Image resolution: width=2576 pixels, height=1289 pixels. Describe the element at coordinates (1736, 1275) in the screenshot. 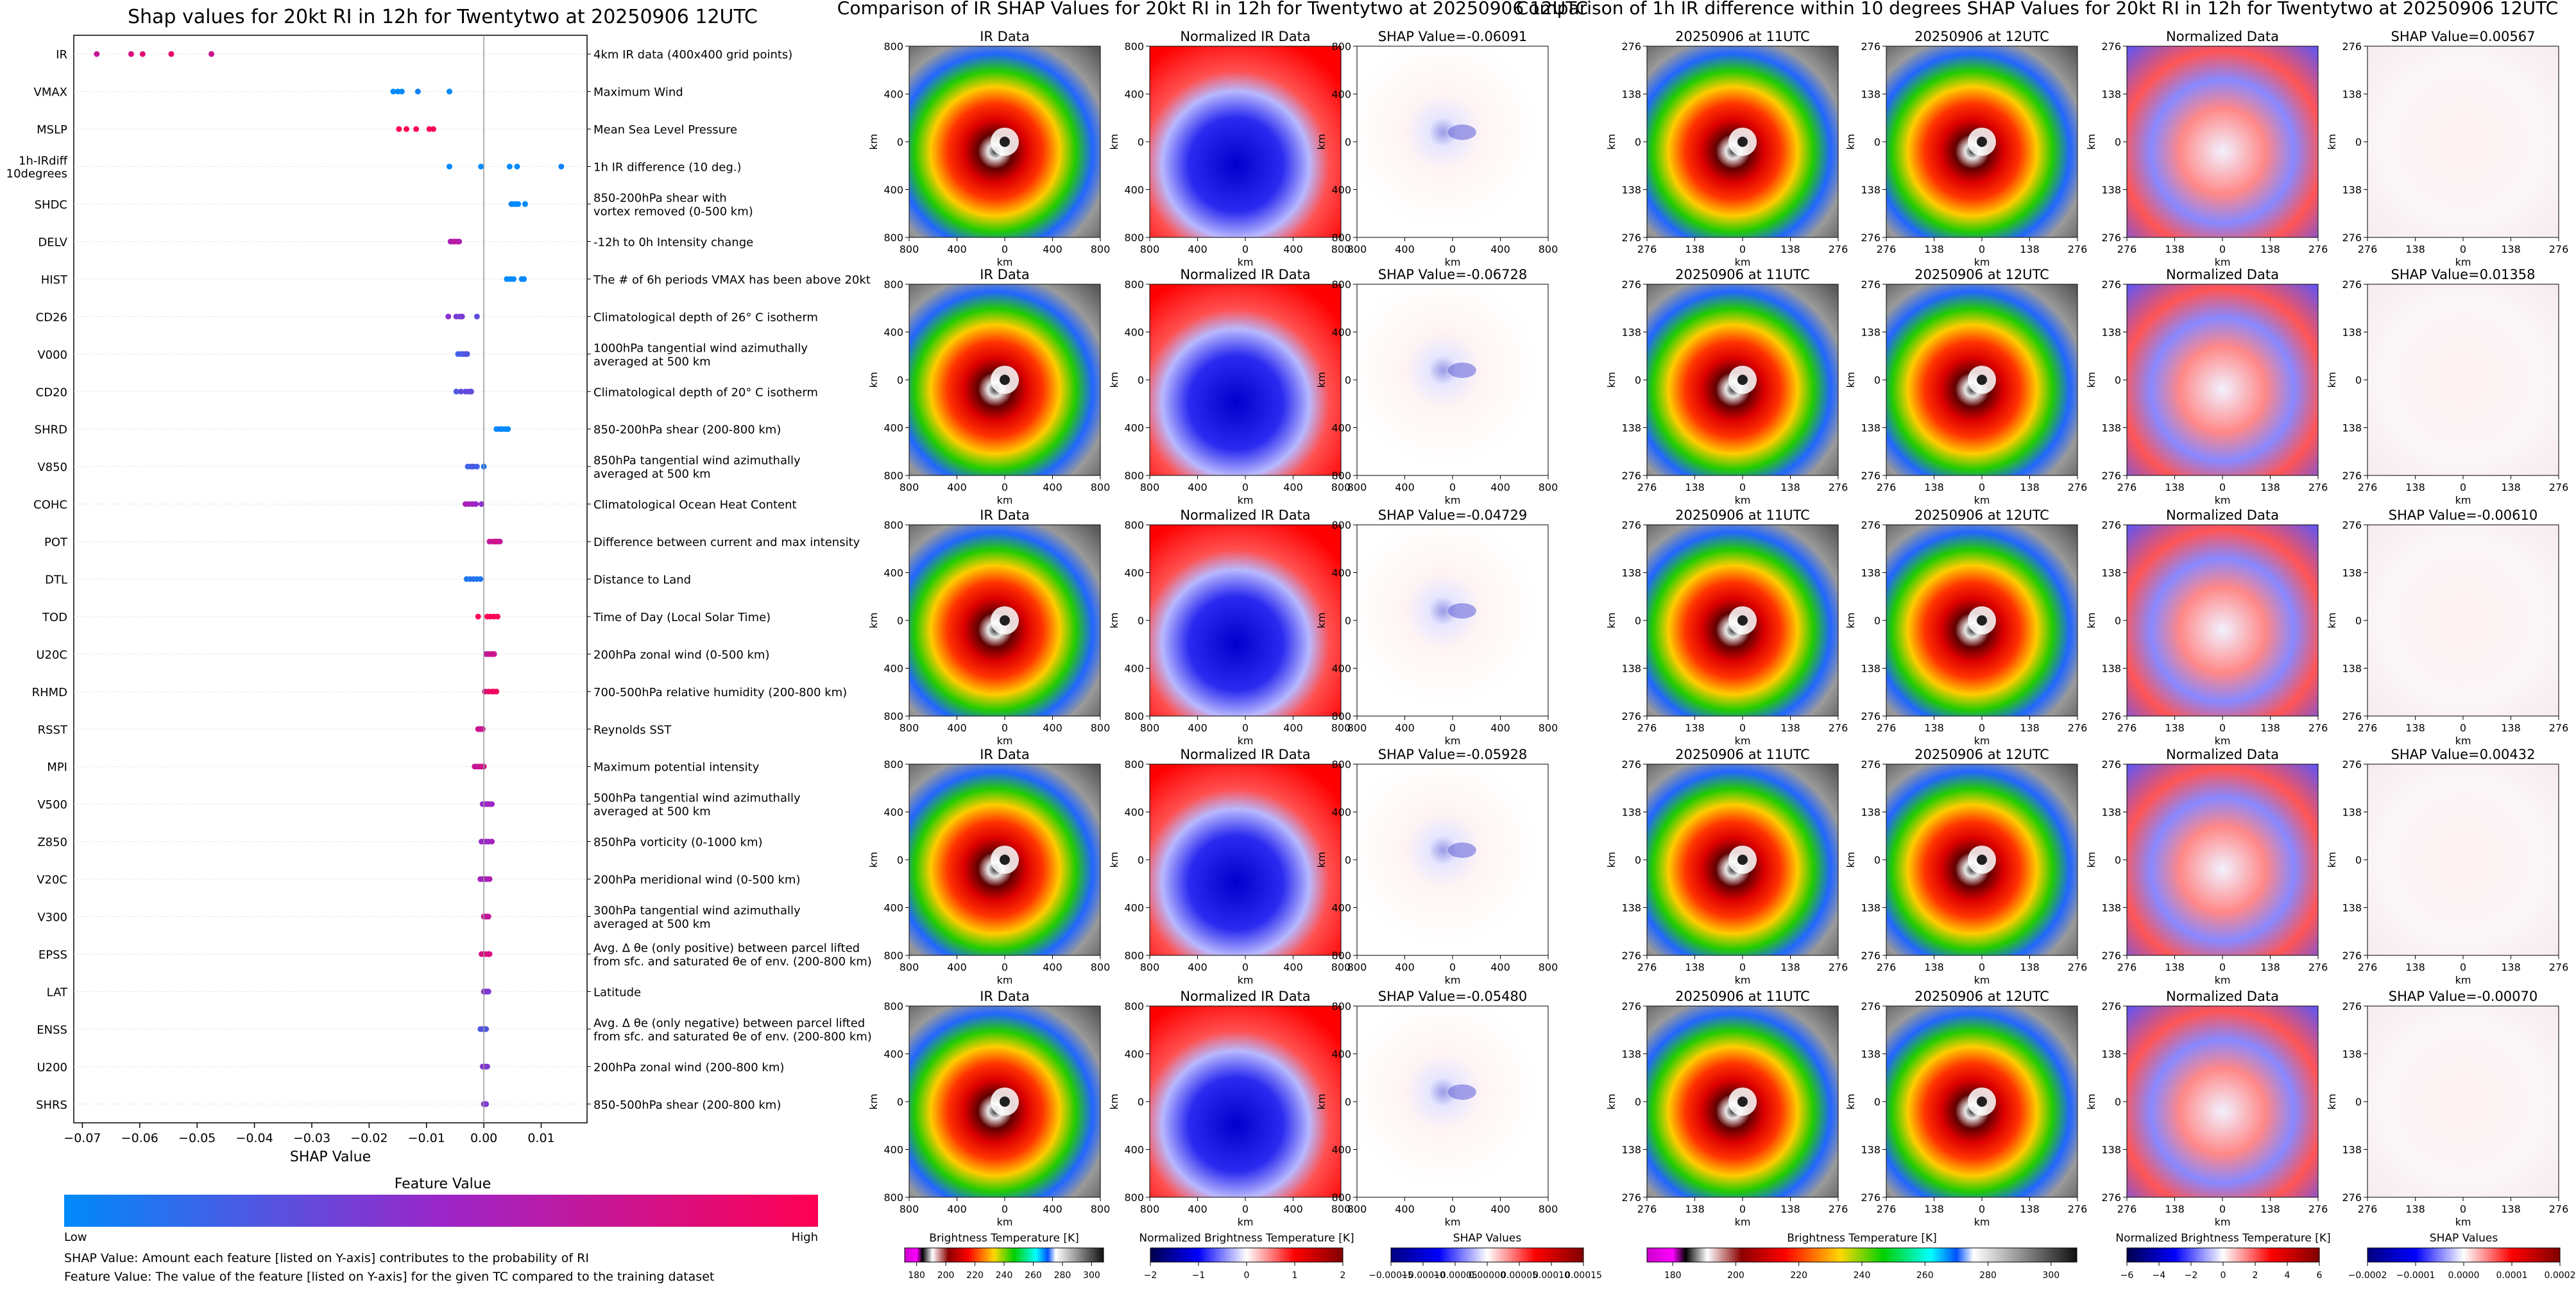

I see `colorbar-tick-label: 200` at that location.